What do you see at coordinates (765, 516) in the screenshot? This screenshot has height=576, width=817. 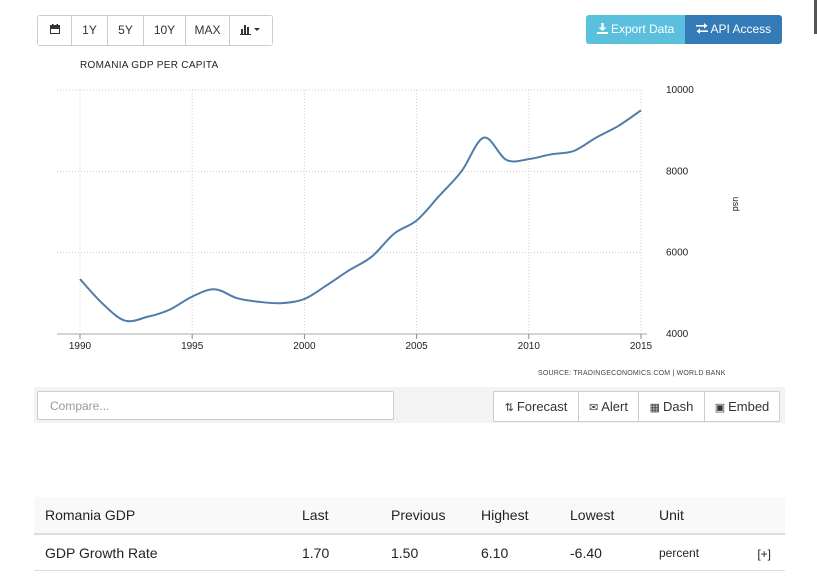 I see `column-header-expand` at bounding box center [765, 516].